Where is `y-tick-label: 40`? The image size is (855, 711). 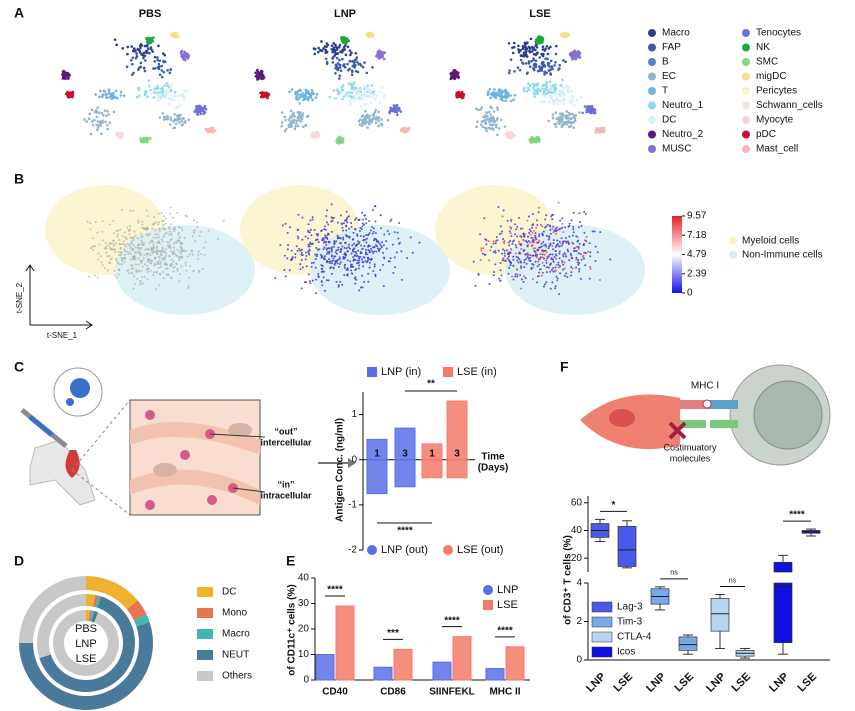 y-tick-label: 40 is located at coordinates (577, 530).